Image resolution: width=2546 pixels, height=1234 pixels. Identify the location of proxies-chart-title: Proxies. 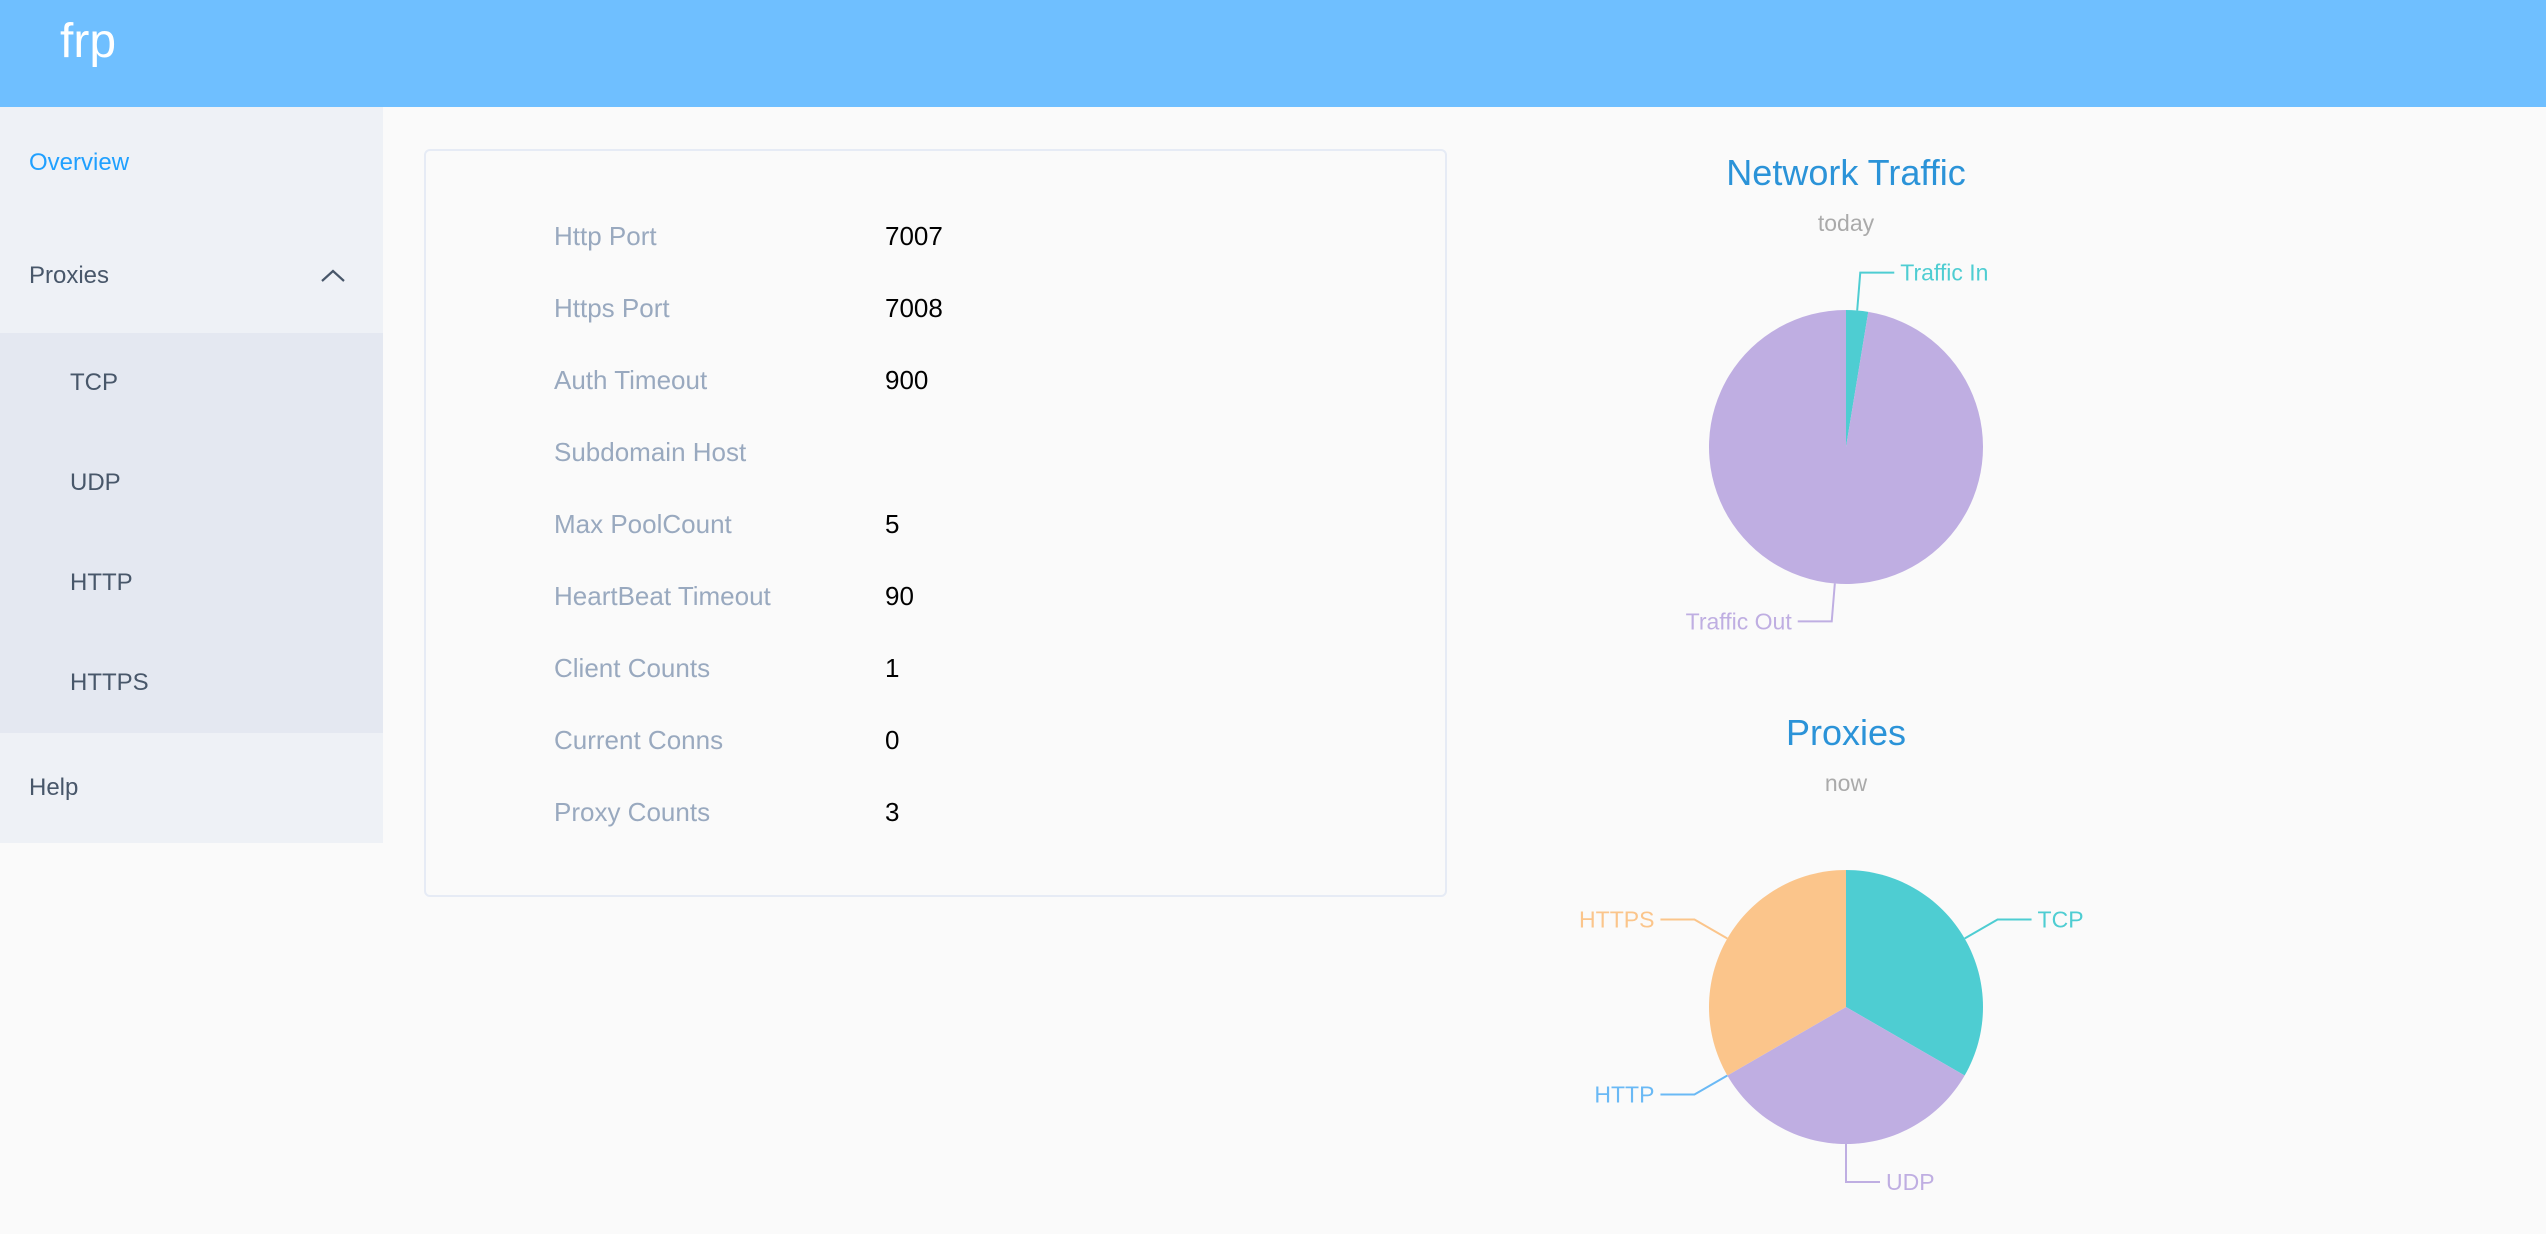
(1846, 732).